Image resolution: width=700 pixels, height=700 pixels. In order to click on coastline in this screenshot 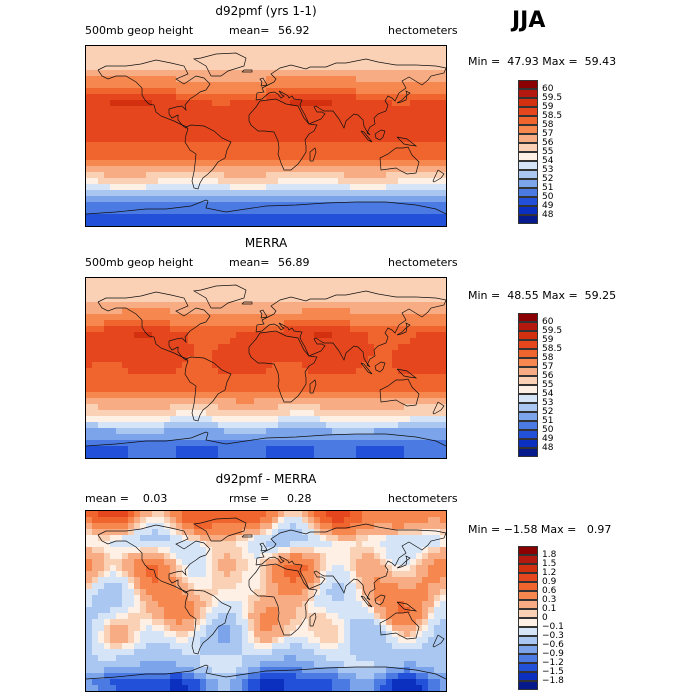, I will do `click(407, 373)`.